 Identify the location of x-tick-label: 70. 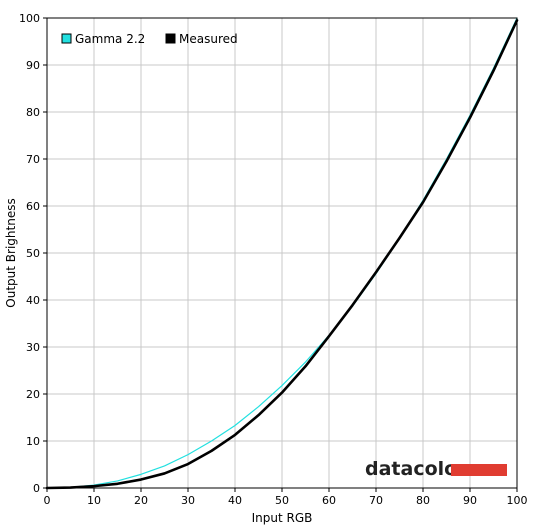
(376, 500).